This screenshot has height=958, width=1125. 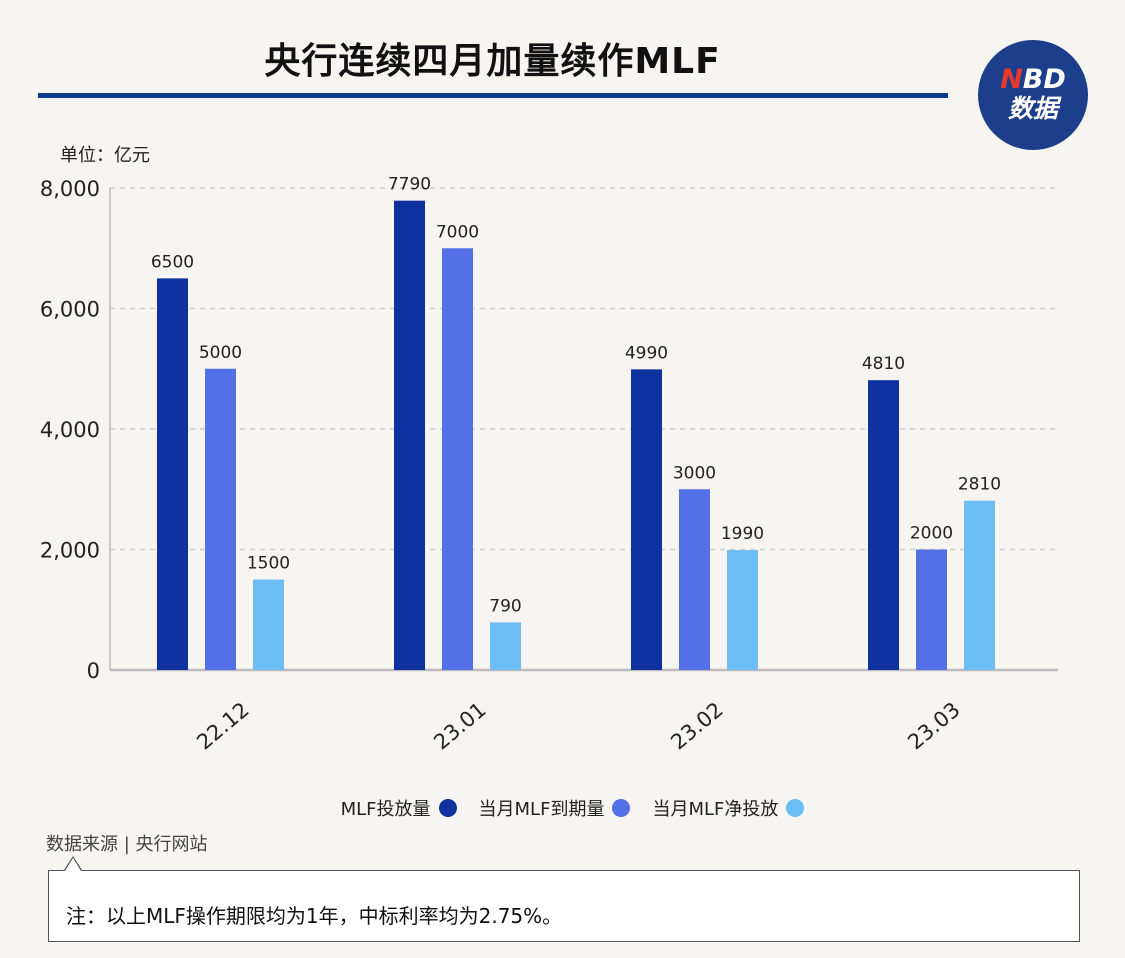 I want to click on legend: MLF投放量 当月MLF到期量 当月MLF净投放, so click(x=562, y=808).